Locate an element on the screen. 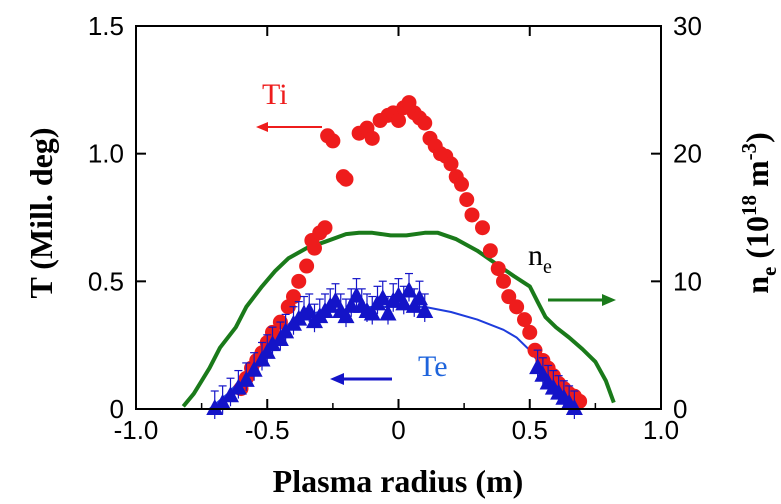  y-axis-right-exp: 18 is located at coordinates (749, 205).